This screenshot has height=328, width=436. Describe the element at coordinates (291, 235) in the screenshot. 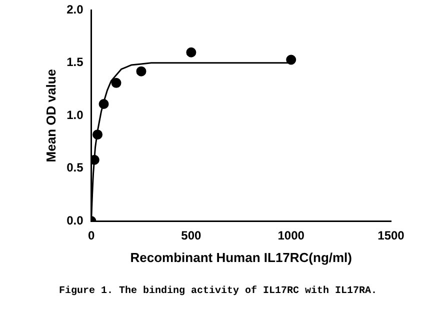

I see `x-tick-label: 1000` at that location.